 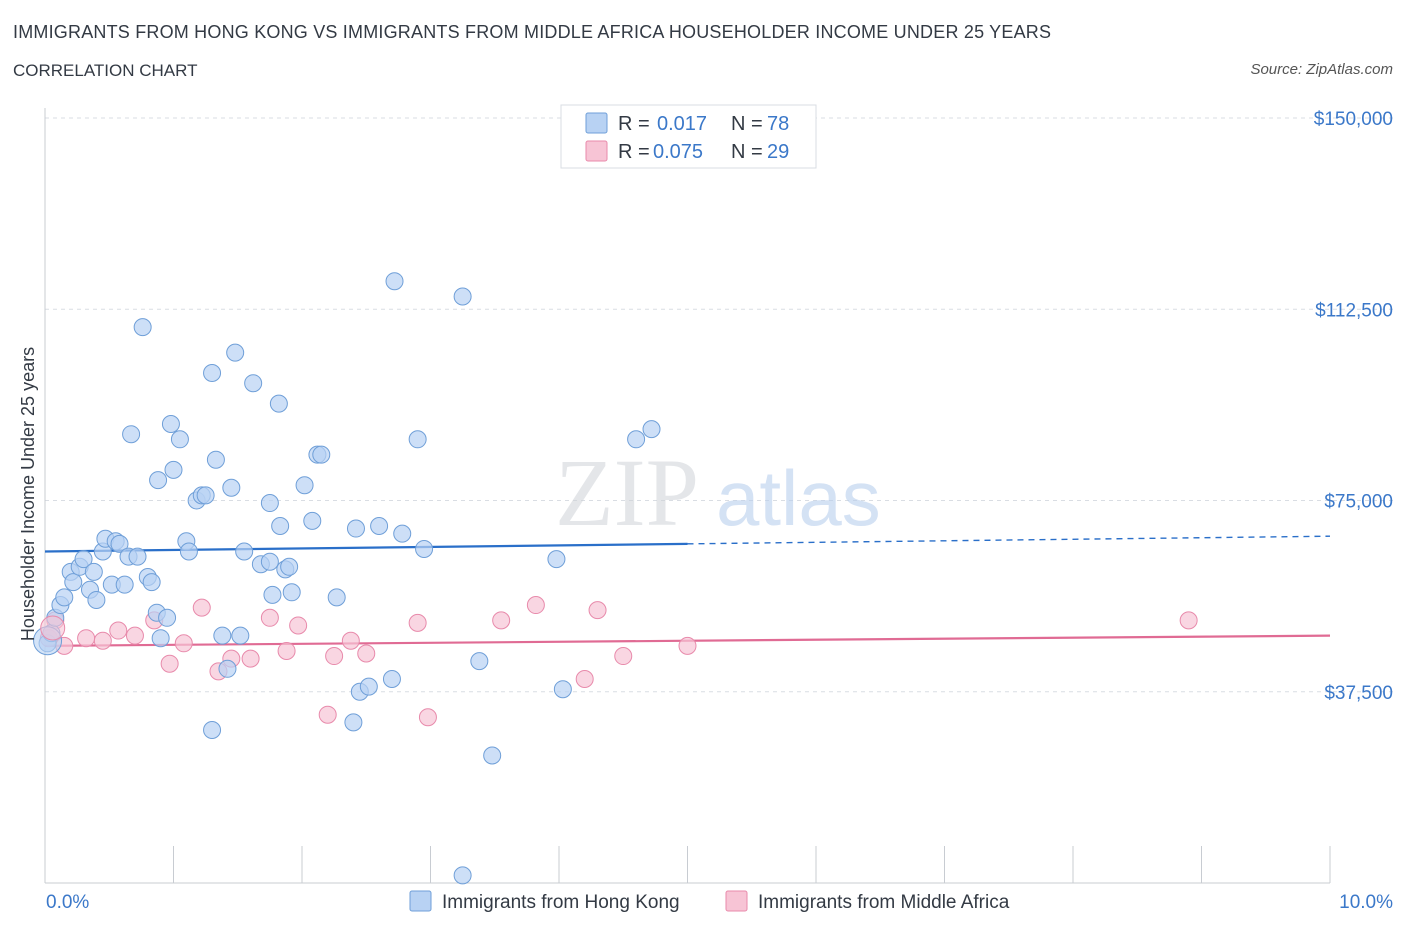 I want to click on legend-n-value: 78, so click(x=778, y=124).